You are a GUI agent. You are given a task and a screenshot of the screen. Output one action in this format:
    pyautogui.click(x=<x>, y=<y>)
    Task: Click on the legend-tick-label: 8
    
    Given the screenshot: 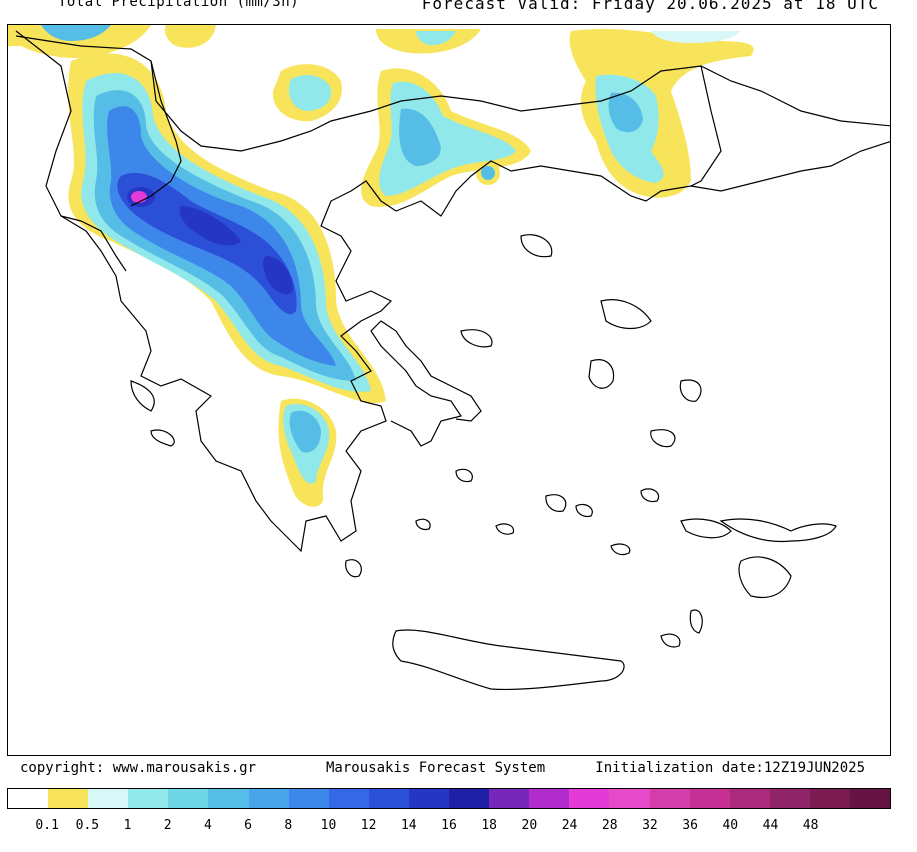 What is the action you would take?
    pyautogui.click(x=288, y=825)
    